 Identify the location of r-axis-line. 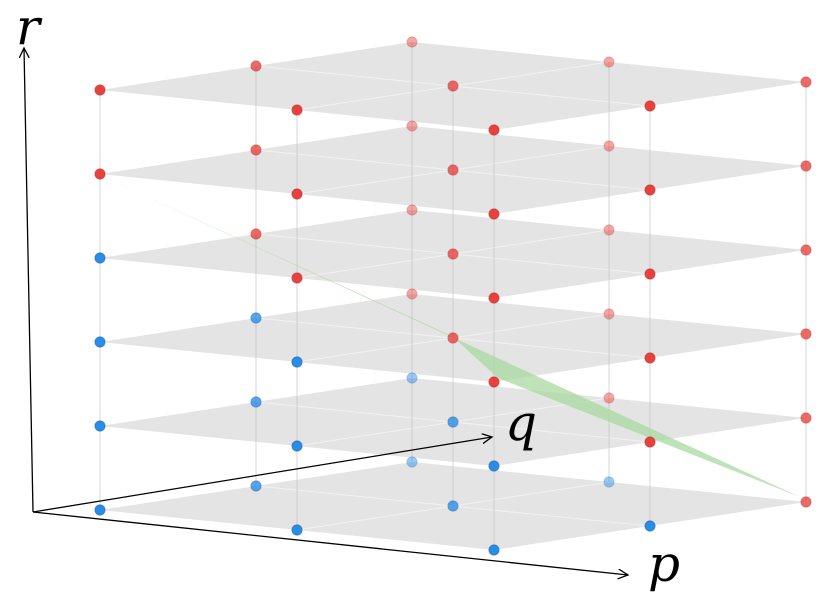
(29, 280).